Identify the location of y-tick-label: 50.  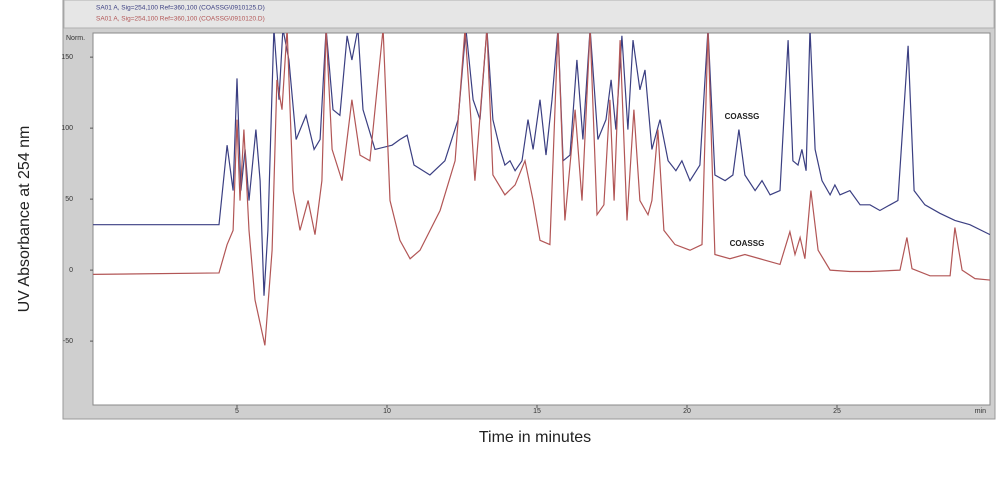
(69, 199).